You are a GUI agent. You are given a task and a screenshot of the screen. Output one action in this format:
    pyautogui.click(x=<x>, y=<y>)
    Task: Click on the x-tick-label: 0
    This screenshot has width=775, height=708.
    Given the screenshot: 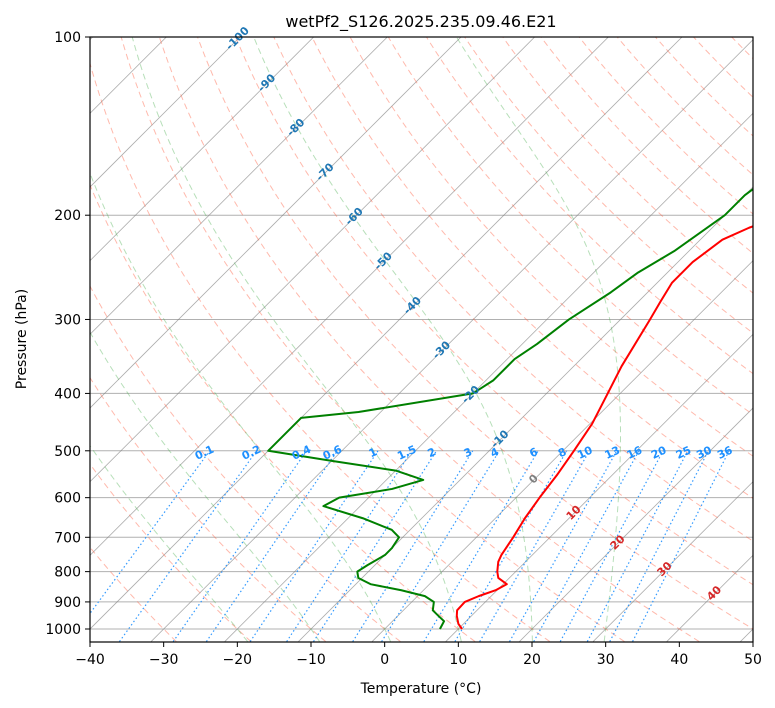 What is the action you would take?
    pyautogui.click(x=384, y=660)
    